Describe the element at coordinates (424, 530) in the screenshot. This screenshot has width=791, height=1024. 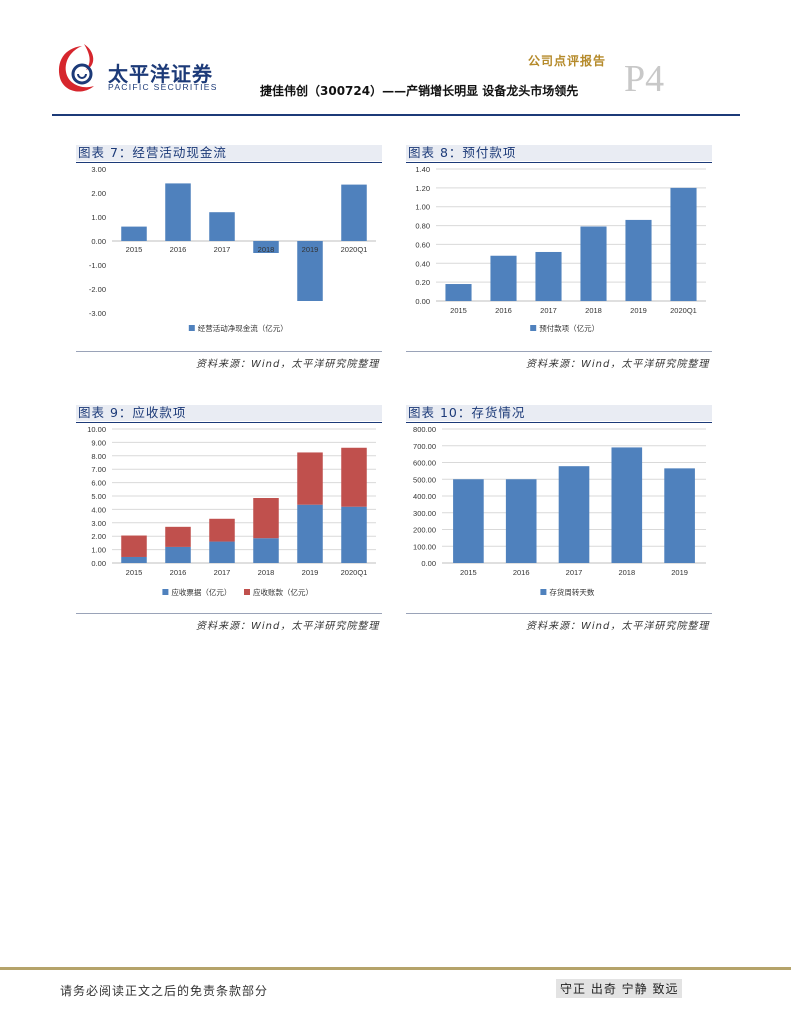
I see `y-tick-label: 200.00` at that location.